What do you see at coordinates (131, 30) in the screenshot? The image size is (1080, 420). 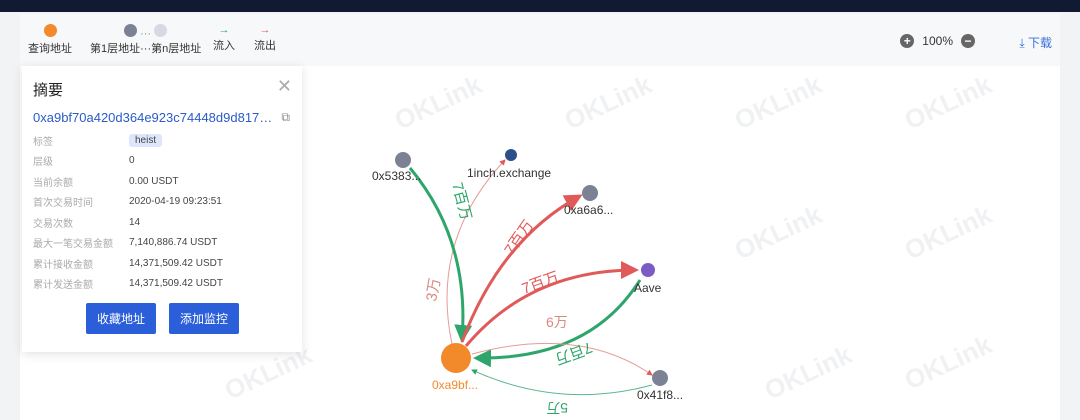 I see `layer1-dot-icon` at bounding box center [131, 30].